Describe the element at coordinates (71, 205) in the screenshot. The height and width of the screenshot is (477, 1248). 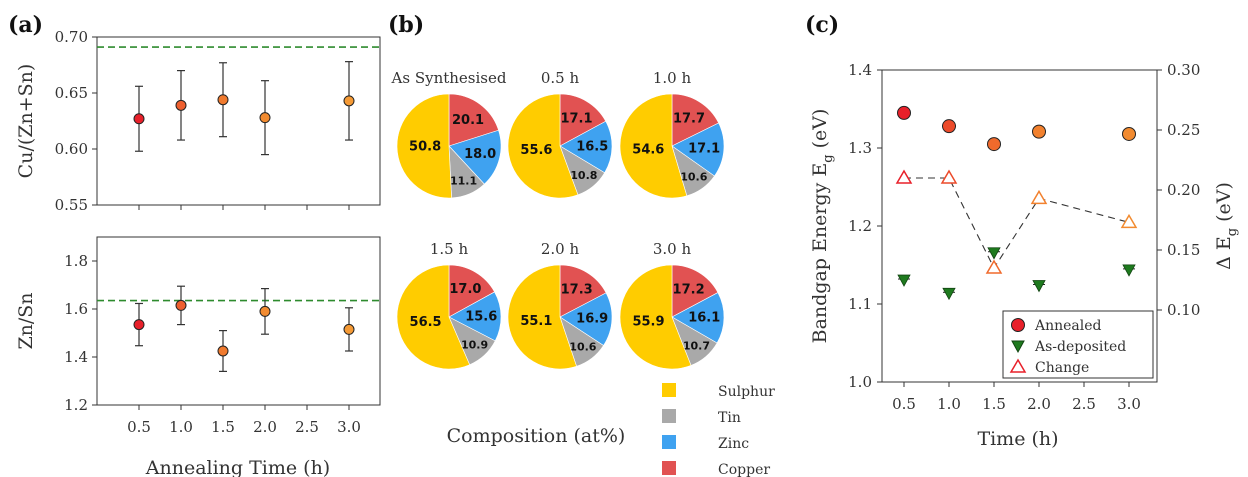
I see `y-tick-label: 0.55` at that location.